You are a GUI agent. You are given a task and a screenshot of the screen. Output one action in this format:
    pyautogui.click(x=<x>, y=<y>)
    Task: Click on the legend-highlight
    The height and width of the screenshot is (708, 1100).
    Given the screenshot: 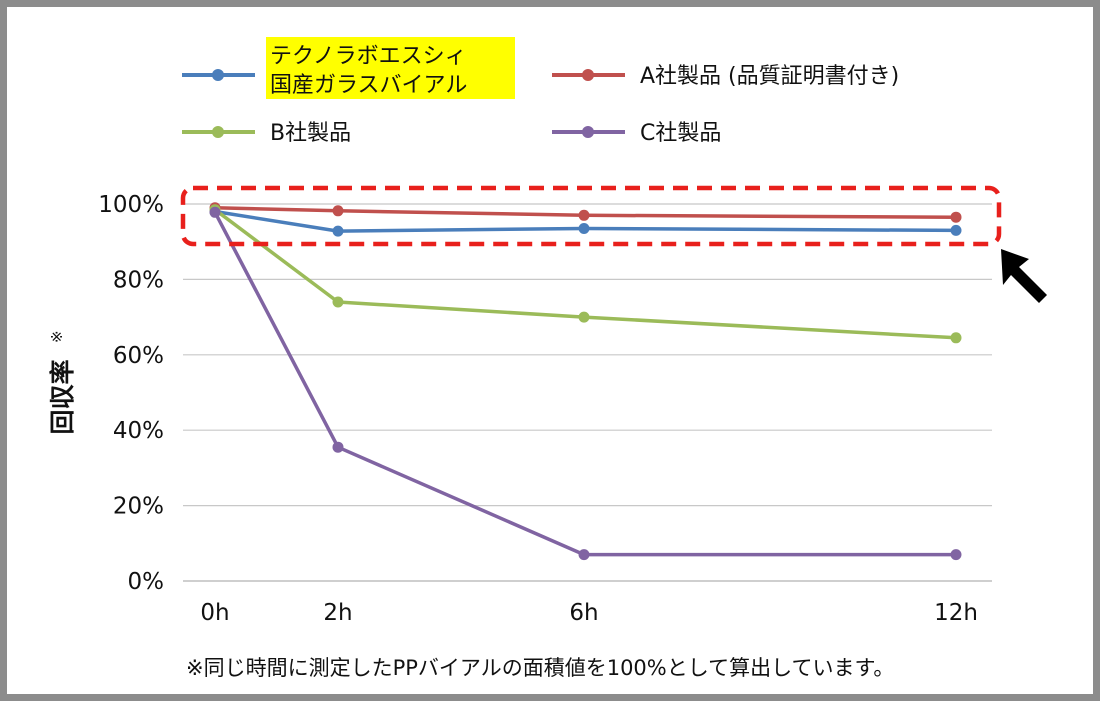 What is the action you would take?
    pyautogui.click(x=390, y=68)
    